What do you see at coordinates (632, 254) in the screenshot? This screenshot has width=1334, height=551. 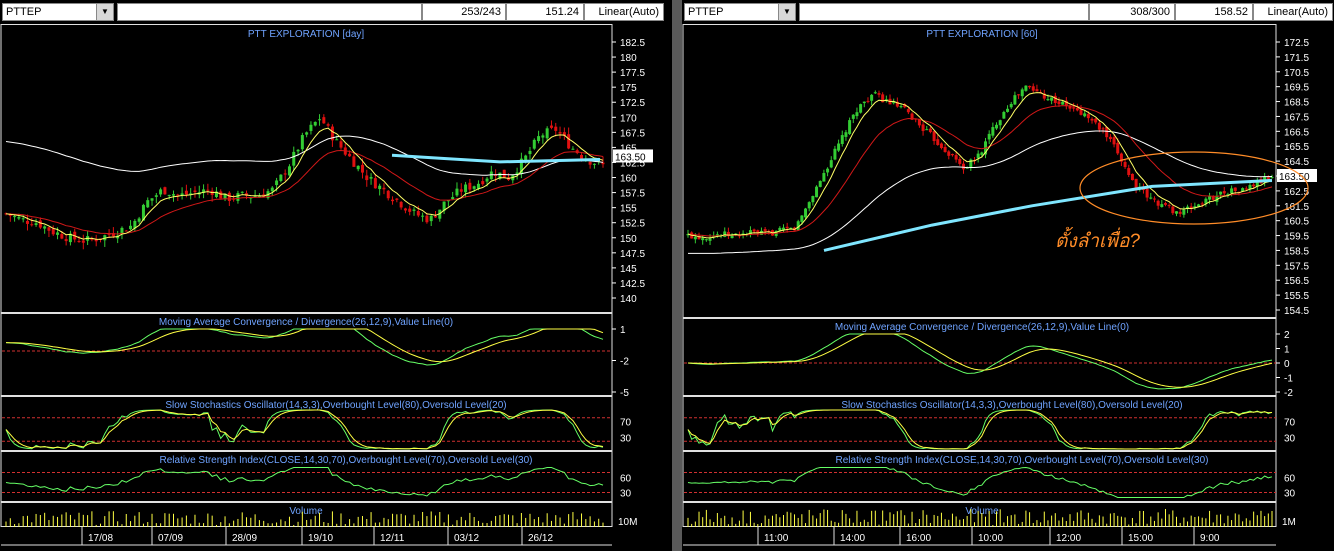 I see `price-tick-label: 147.5` at bounding box center [632, 254].